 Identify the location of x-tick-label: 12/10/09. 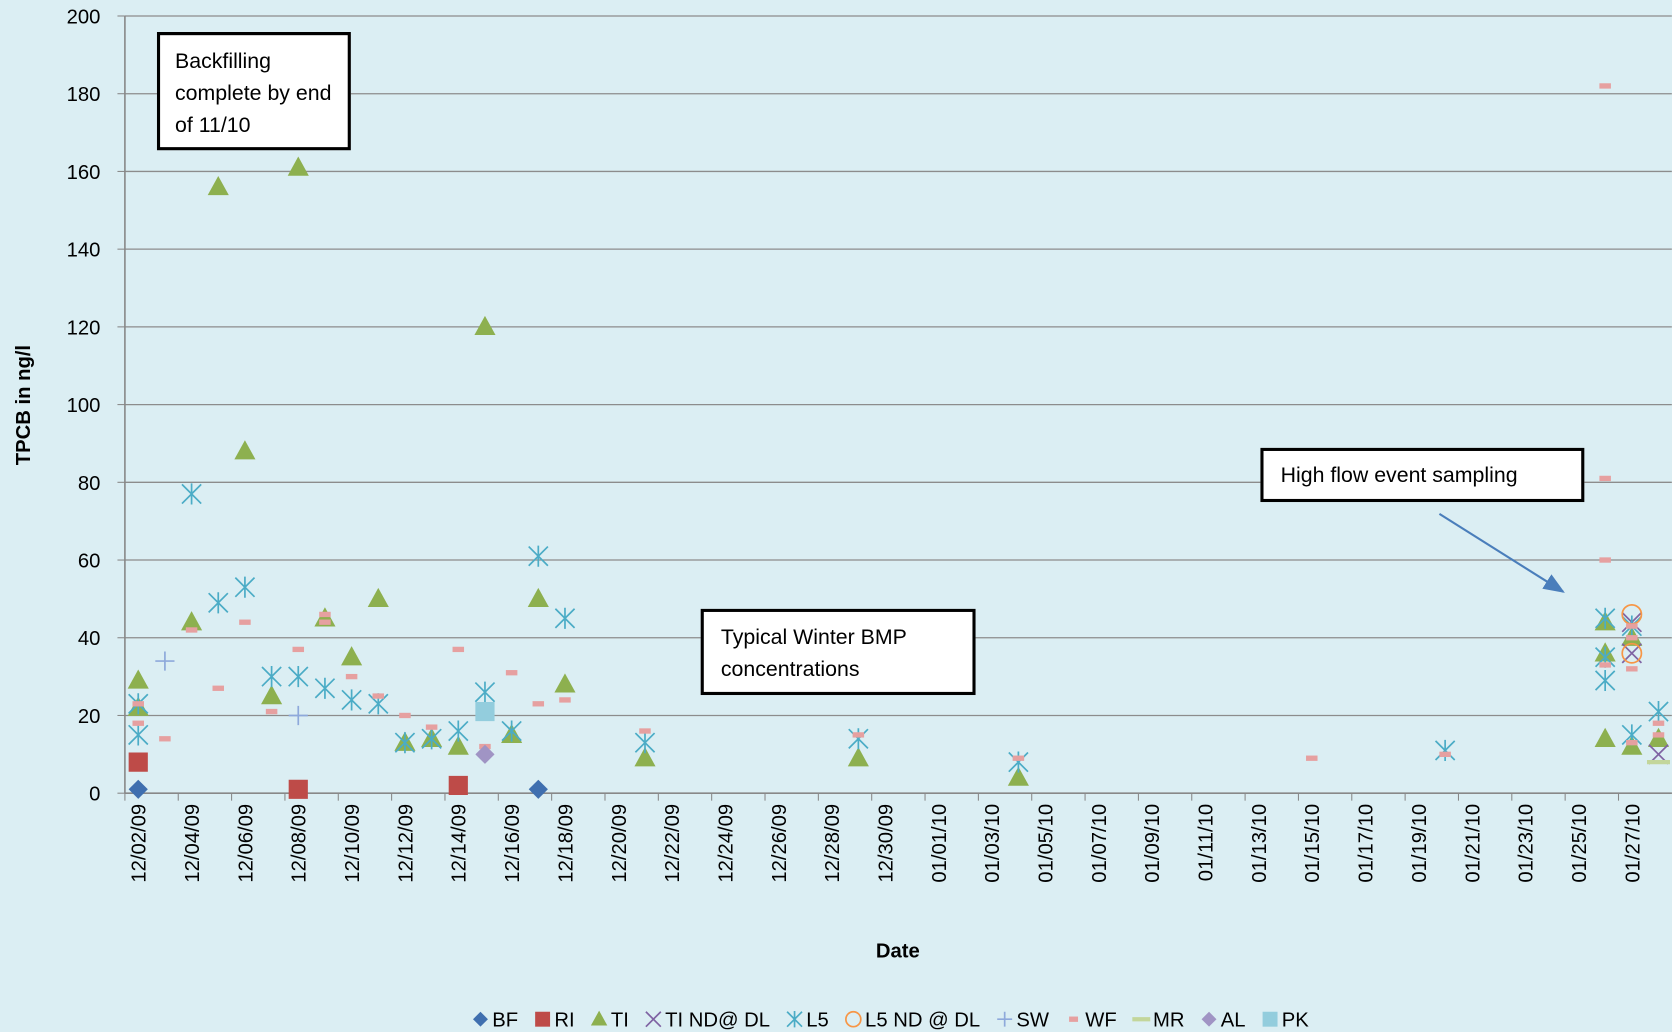
(353, 843).